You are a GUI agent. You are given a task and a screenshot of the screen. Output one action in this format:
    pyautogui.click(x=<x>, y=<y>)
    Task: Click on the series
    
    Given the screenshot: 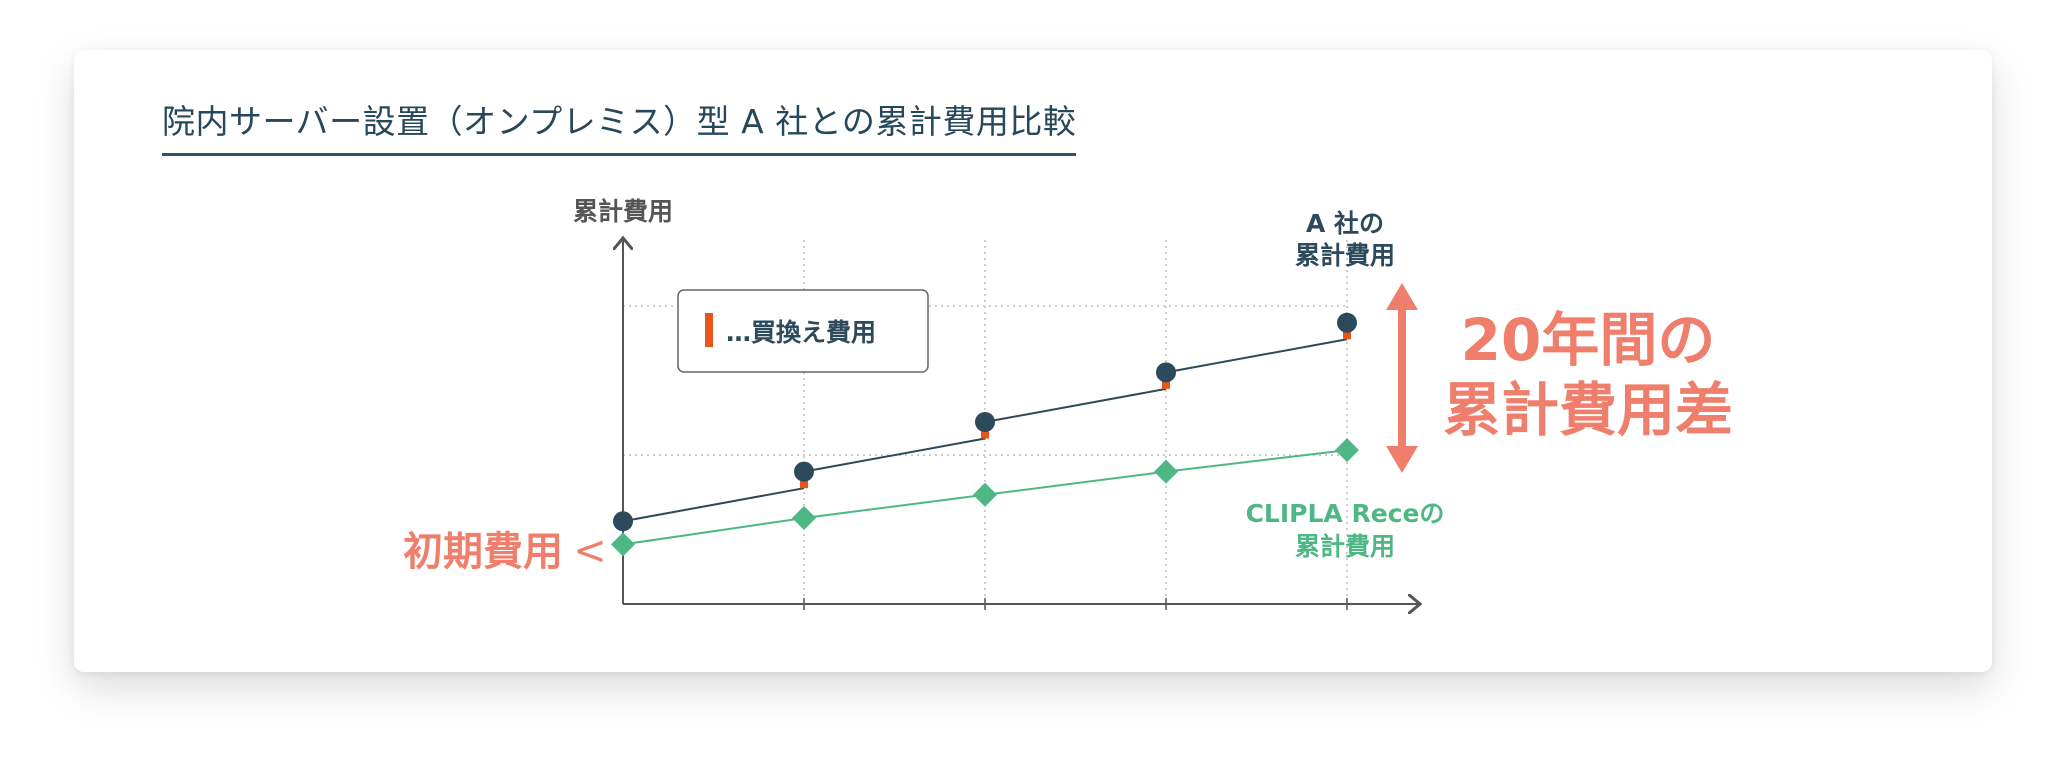 What is the action you would take?
    pyautogui.click(x=985, y=434)
    